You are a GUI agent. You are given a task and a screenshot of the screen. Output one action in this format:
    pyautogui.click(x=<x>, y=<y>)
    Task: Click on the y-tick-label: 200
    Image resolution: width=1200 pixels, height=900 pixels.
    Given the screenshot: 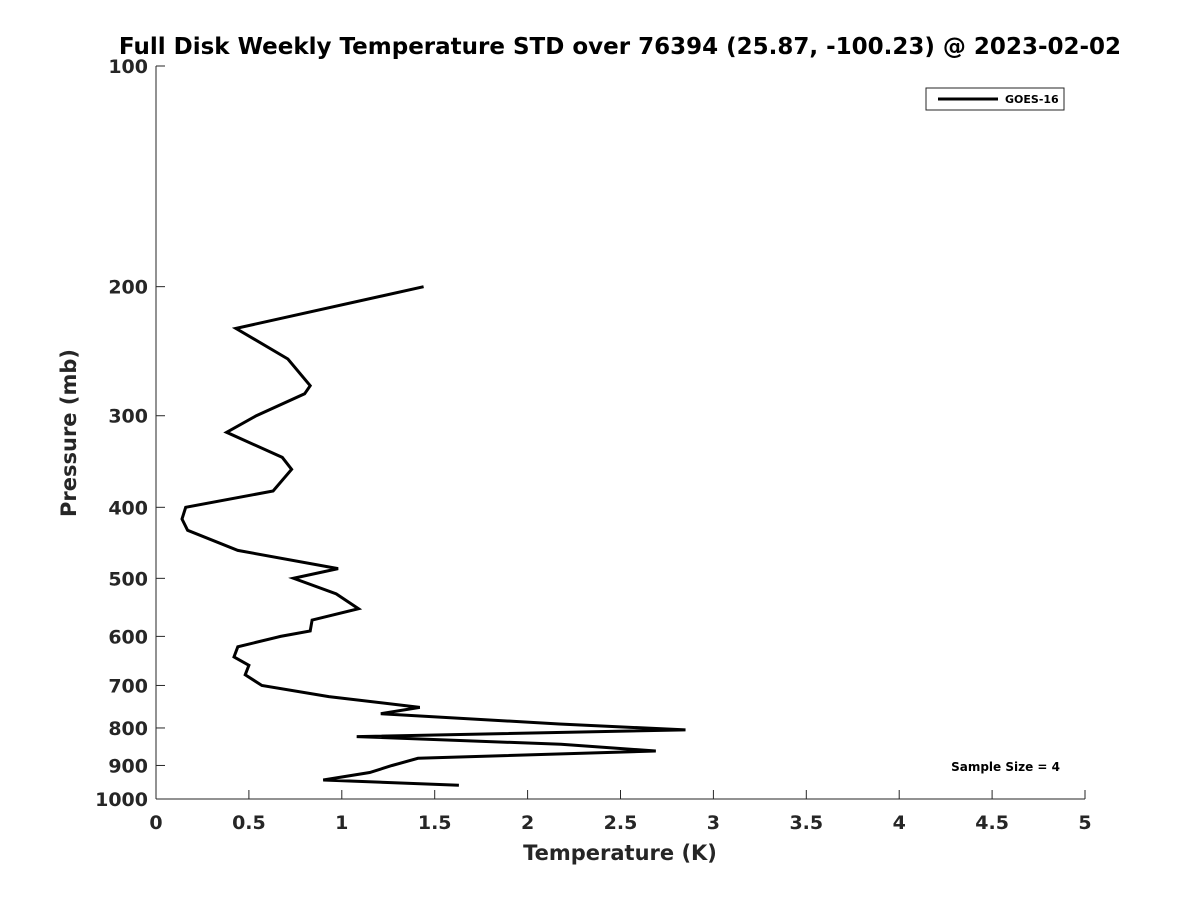 What is the action you would take?
    pyautogui.click(x=128, y=288)
    